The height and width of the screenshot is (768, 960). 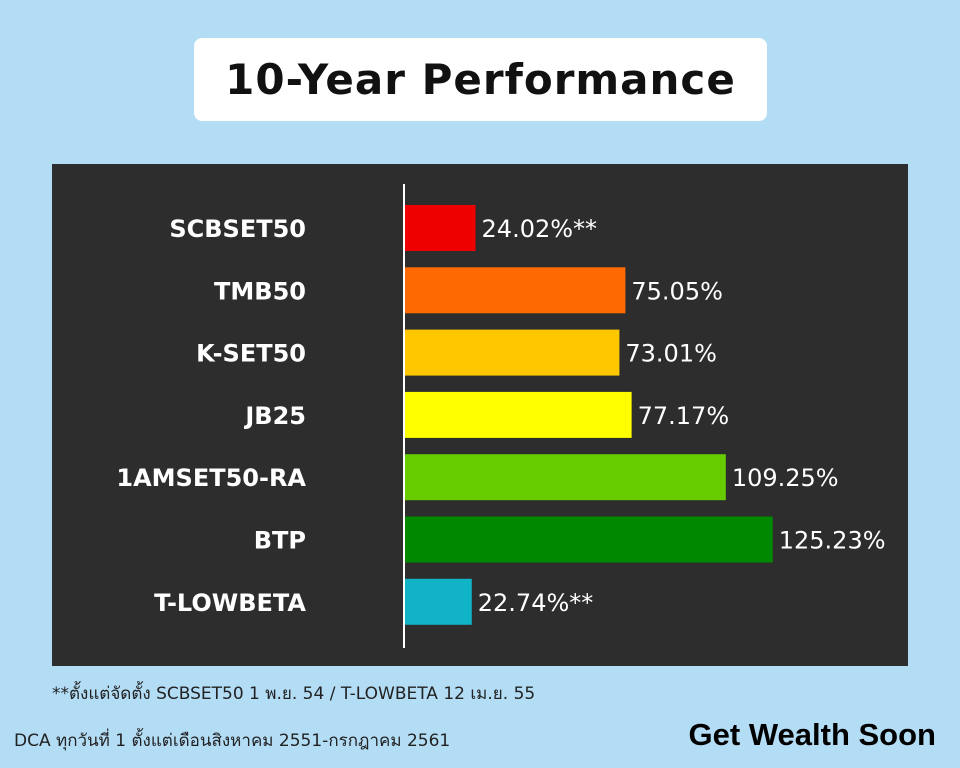 I want to click on value-label: 77.17%, so click(x=684, y=416).